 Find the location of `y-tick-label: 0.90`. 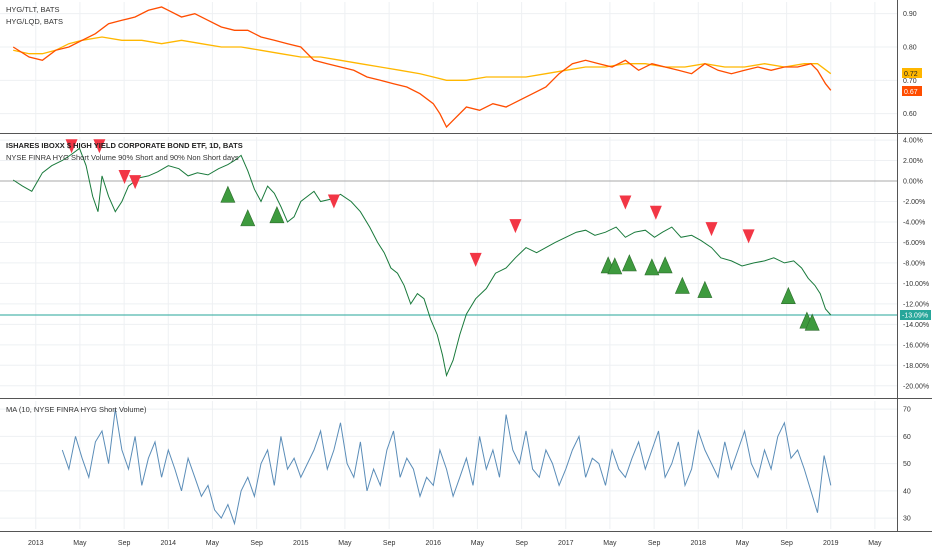

y-tick-label: 0.90 is located at coordinates (910, 14).